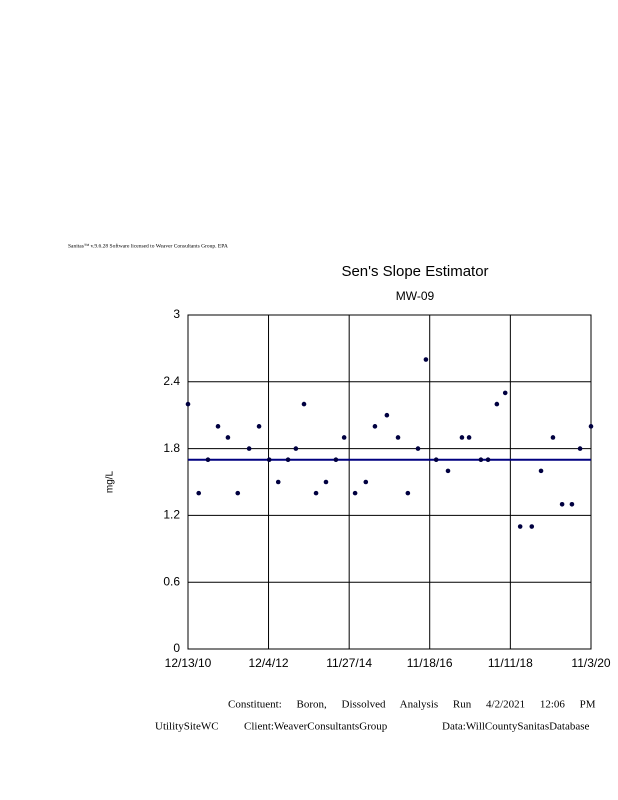 The image size is (618, 800). What do you see at coordinates (415, 296) in the screenshot?
I see `chart-subtitle: MW-09` at bounding box center [415, 296].